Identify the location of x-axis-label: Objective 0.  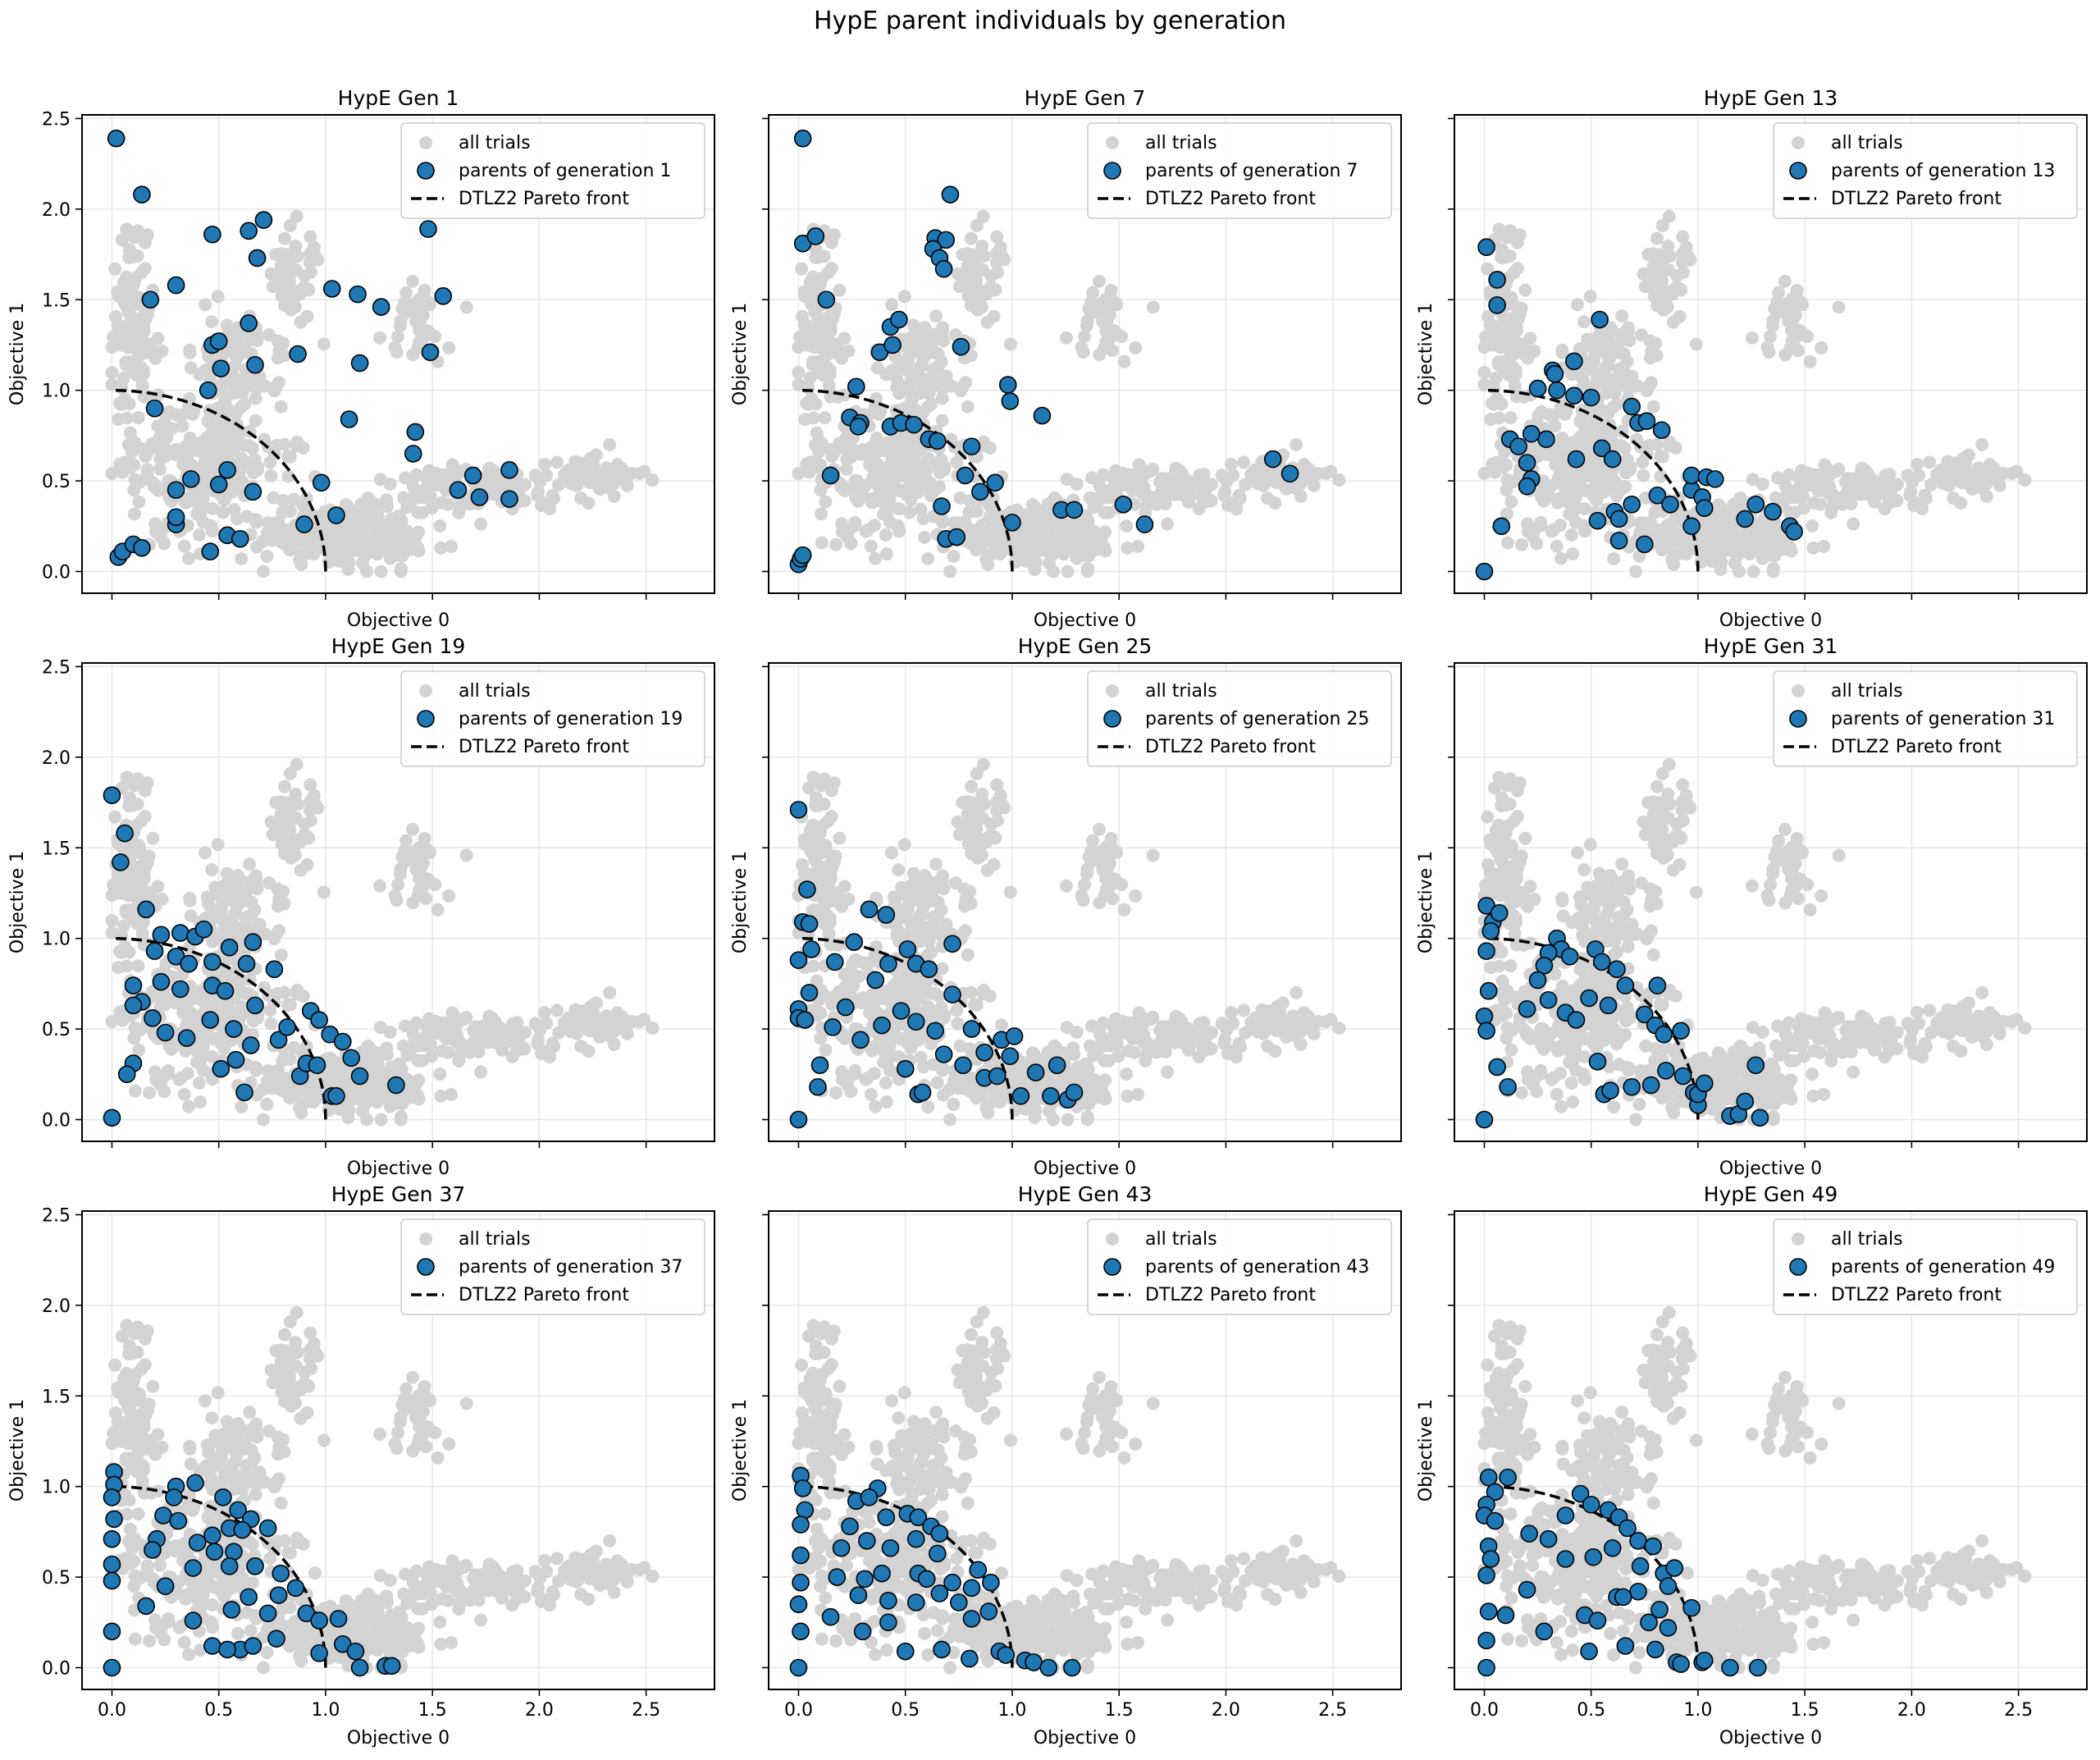
(399, 620).